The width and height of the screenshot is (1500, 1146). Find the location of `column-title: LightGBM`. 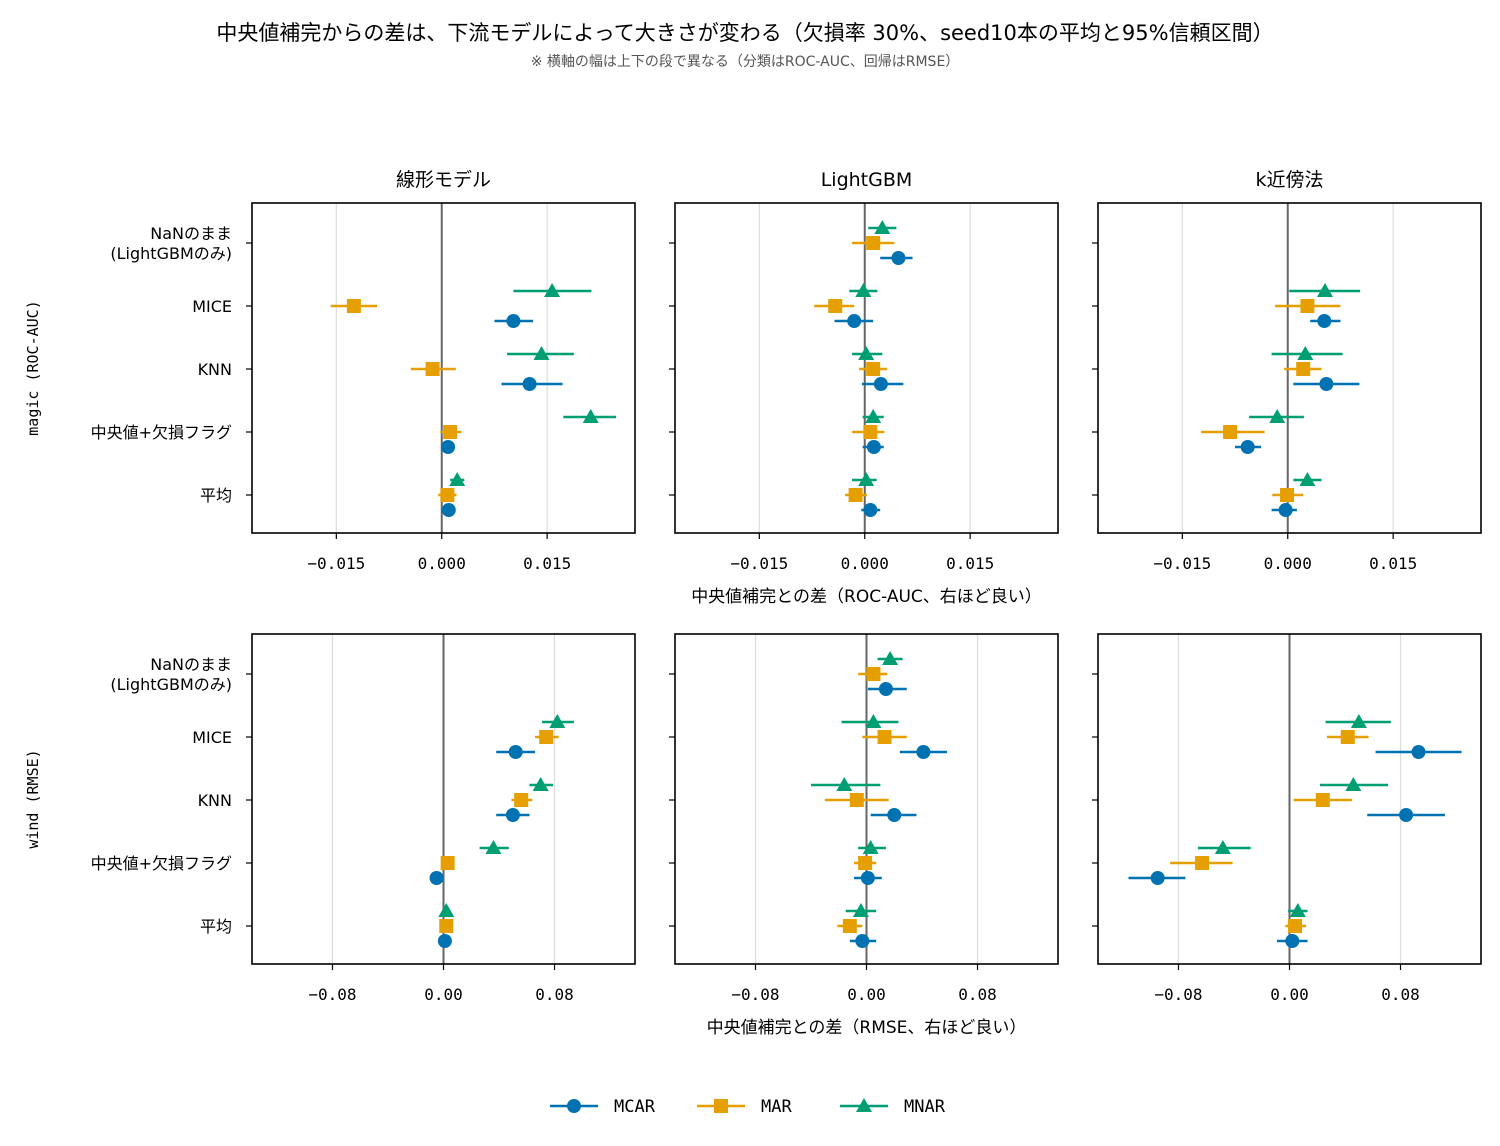

column-title: LightGBM is located at coordinates (867, 180).